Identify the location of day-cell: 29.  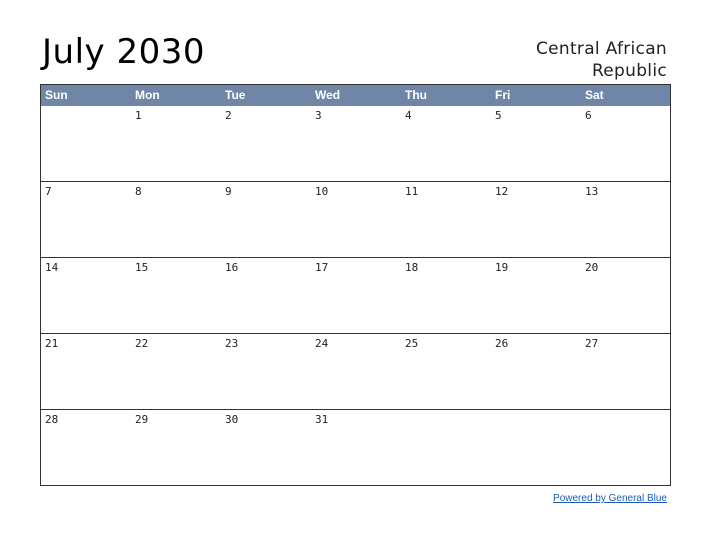
(142, 419).